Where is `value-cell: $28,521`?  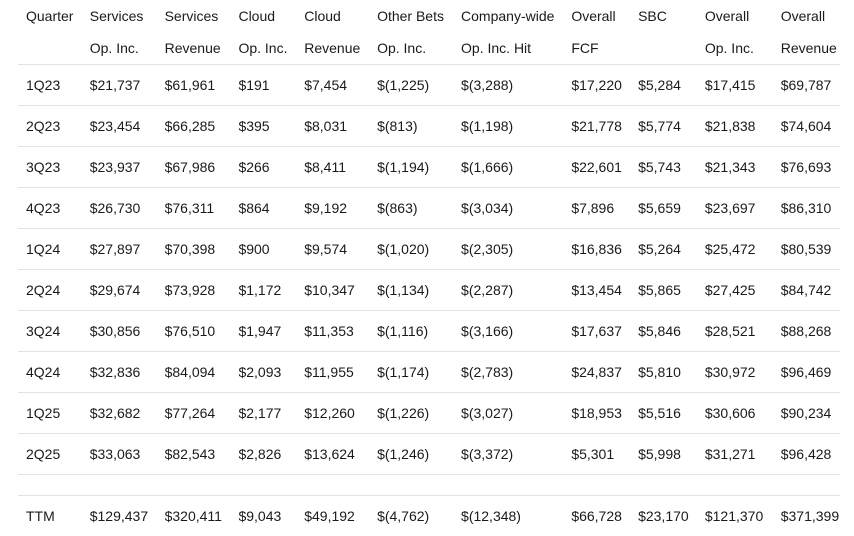
value-cell: $28,521 is located at coordinates (735, 331).